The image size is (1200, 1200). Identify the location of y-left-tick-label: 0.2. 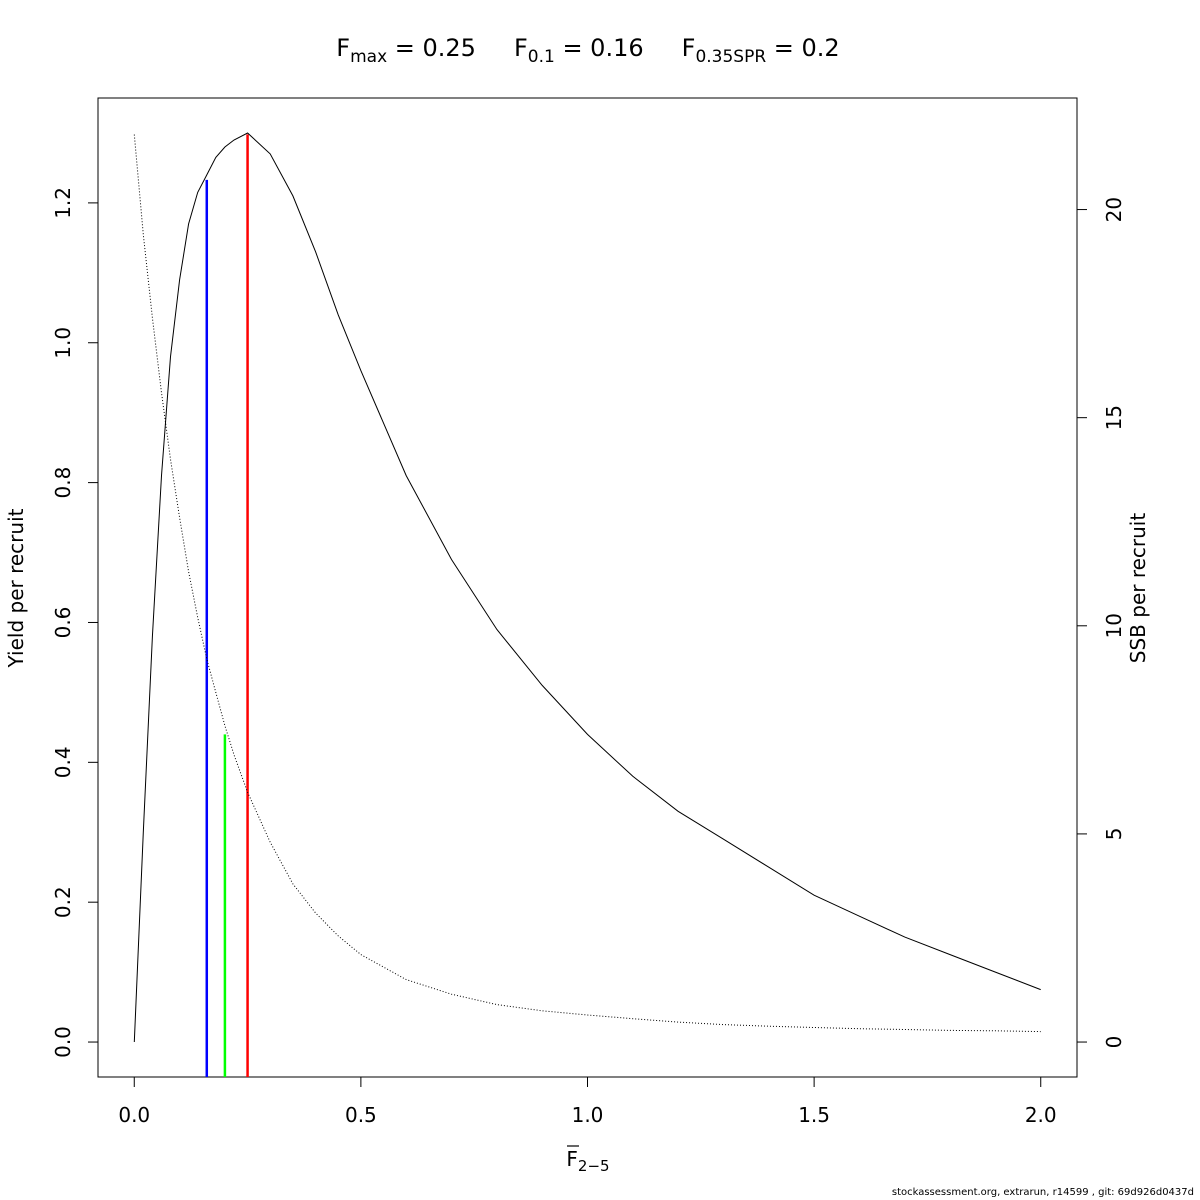
(63, 902).